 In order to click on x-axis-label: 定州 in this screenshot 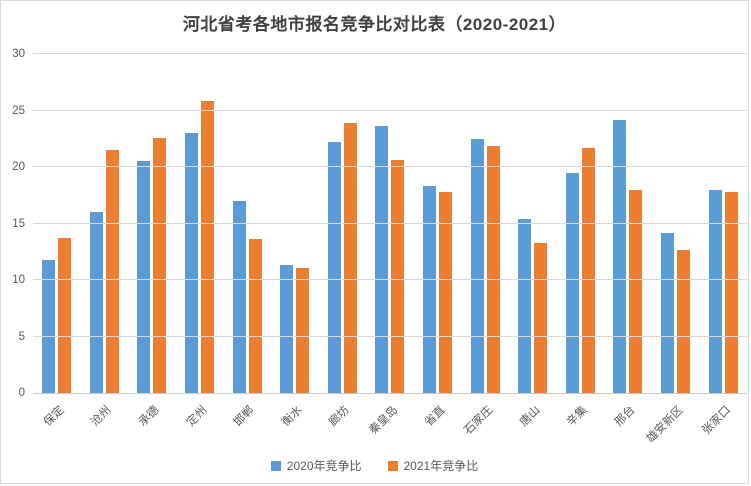, I will do `click(197, 416)`.